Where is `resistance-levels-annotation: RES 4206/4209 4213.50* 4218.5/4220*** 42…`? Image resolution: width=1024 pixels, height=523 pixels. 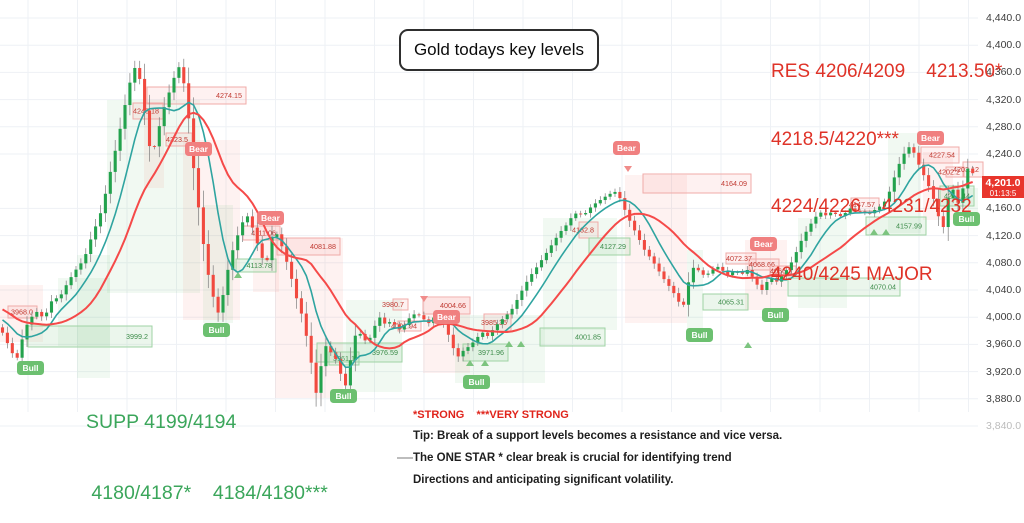 resistance-levels-annotation: RES 4206/4209 4213.50* 4218.5/4220*** 42… is located at coordinates (886, 173).